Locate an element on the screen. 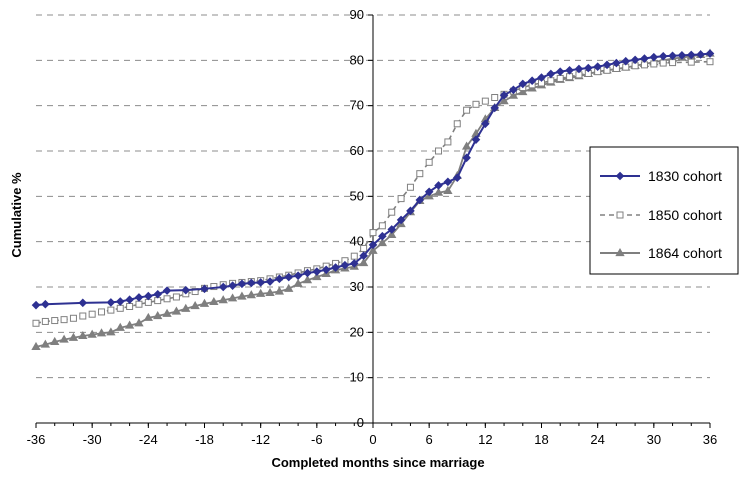 The image size is (744, 482). legend: 1830 cohort 1850 cohort 1864 cohort is located at coordinates (664, 210).